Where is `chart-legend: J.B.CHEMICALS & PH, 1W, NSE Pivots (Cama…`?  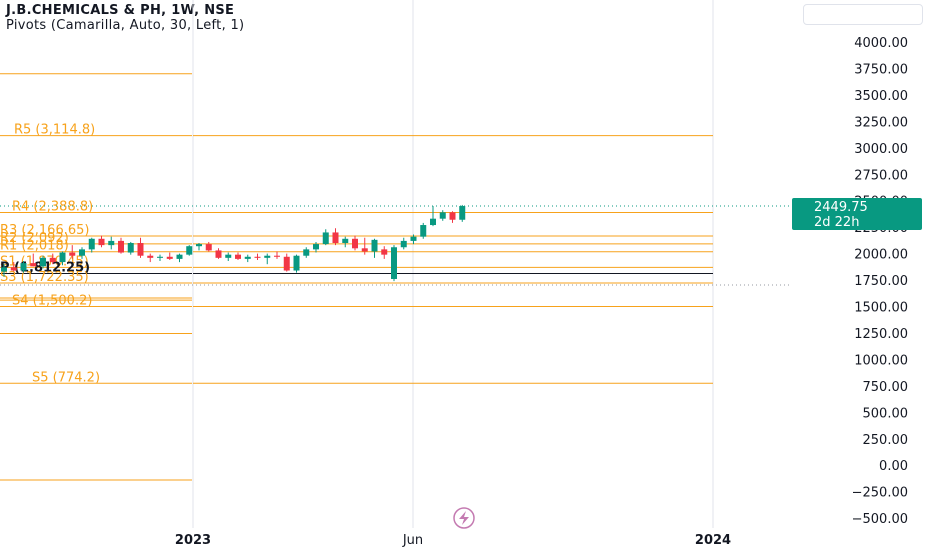
chart-legend: J.B.CHEMICALS & PH, 1W, NSE Pivots (Cama… is located at coordinates (125, 18).